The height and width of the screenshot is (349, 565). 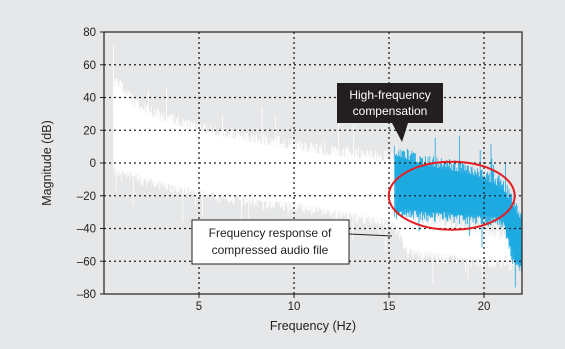 I want to click on y-tick-label: 0, so click(x=93, y=164).